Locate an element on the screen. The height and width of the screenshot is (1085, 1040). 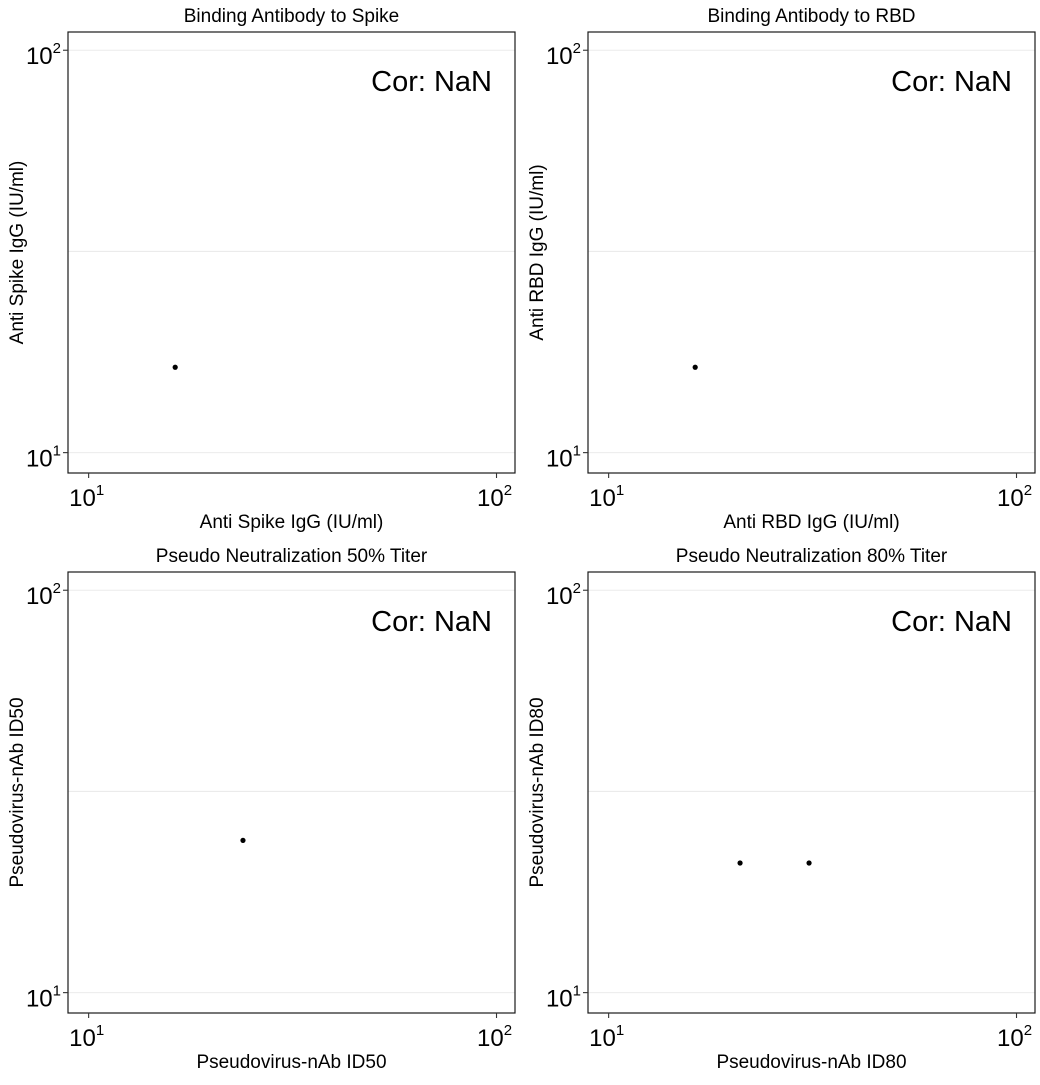
y-axis-title: Anti RBD IgG (IU/ml) is located at coordinates (537, 252).